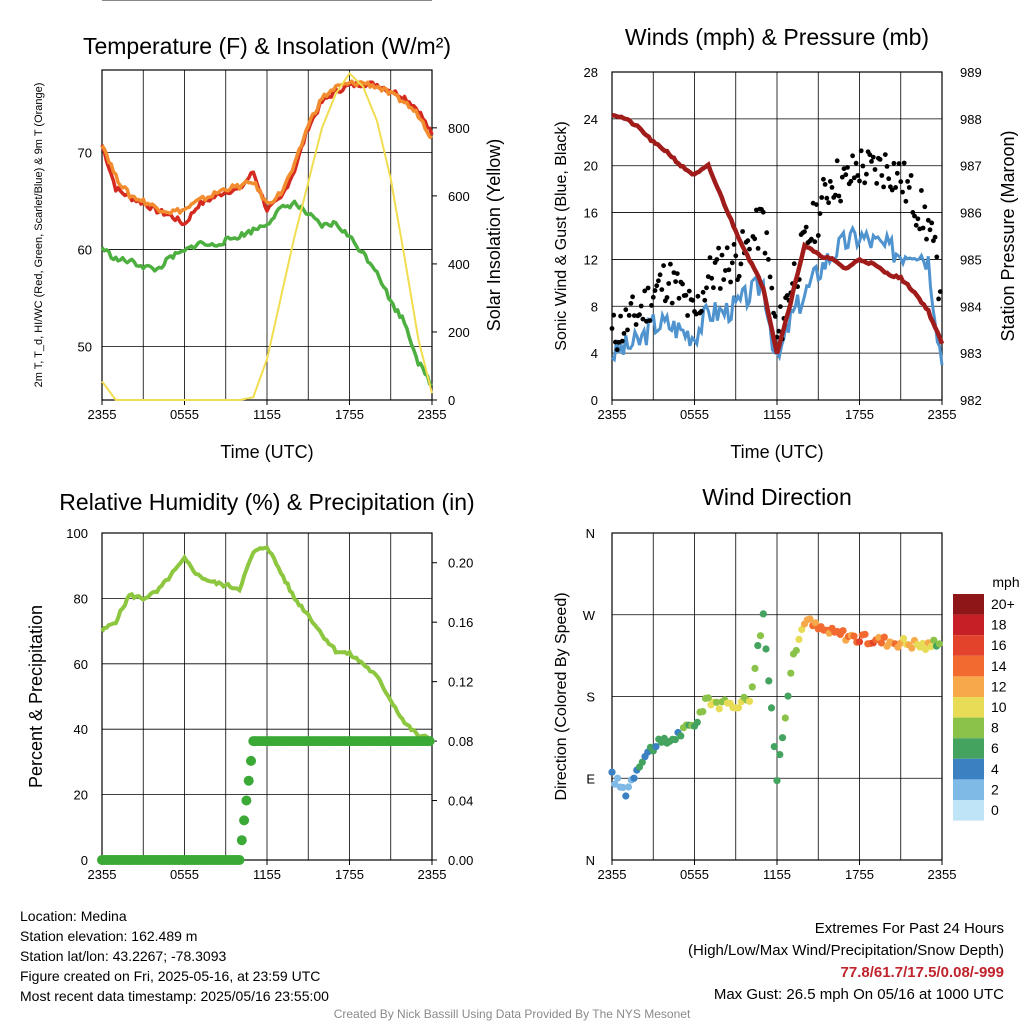 The width and height of the screenshot is (1024, 1024). Describe the element at coordinates (460, 682) in the screenshot. I see `y-right-tick-label: 0.12` at that location.